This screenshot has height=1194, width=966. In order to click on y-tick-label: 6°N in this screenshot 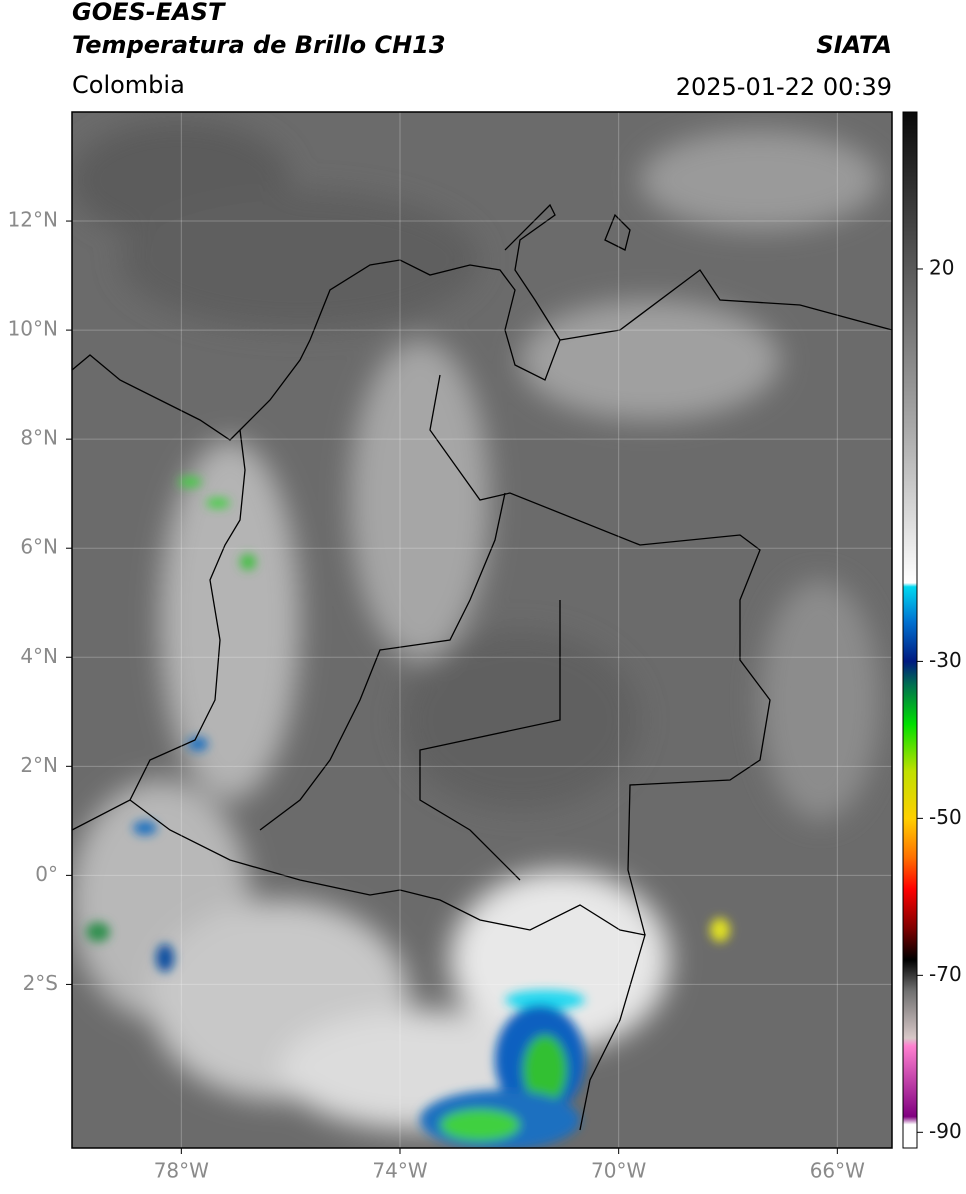, I will do `click(39, 547)`.